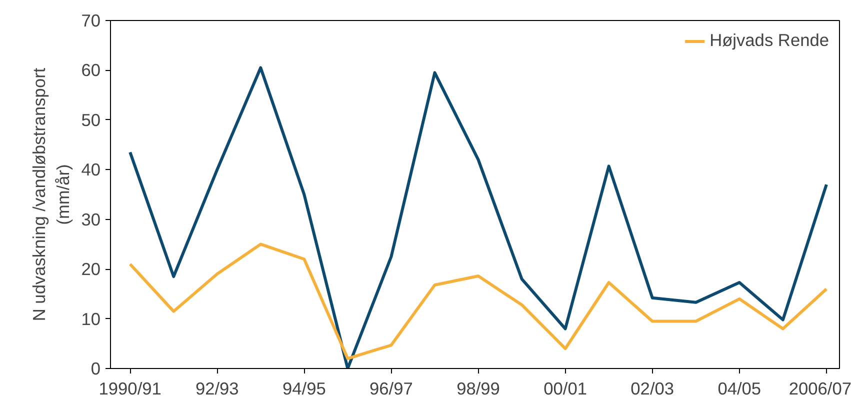 The image size is (851, 408). Describe the element at coordinates (566, 388) in the screenshot. I see `x-tick-label: 00/01` at that location.